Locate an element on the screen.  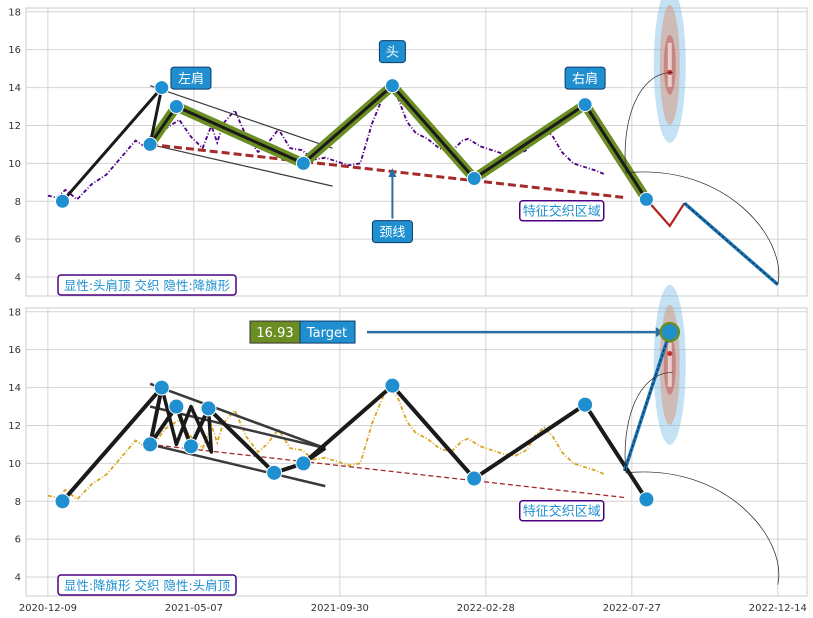
neckline-arrowhead is located at coordinates (392, 172).